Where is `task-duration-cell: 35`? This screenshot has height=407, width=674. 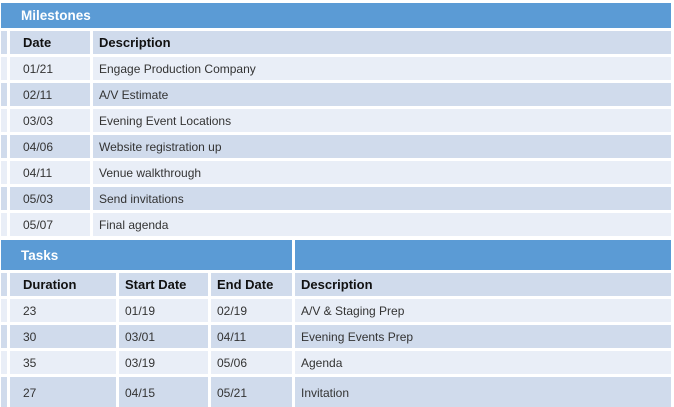 task-duration-cell: 35 is located at coordinates (63, 362).